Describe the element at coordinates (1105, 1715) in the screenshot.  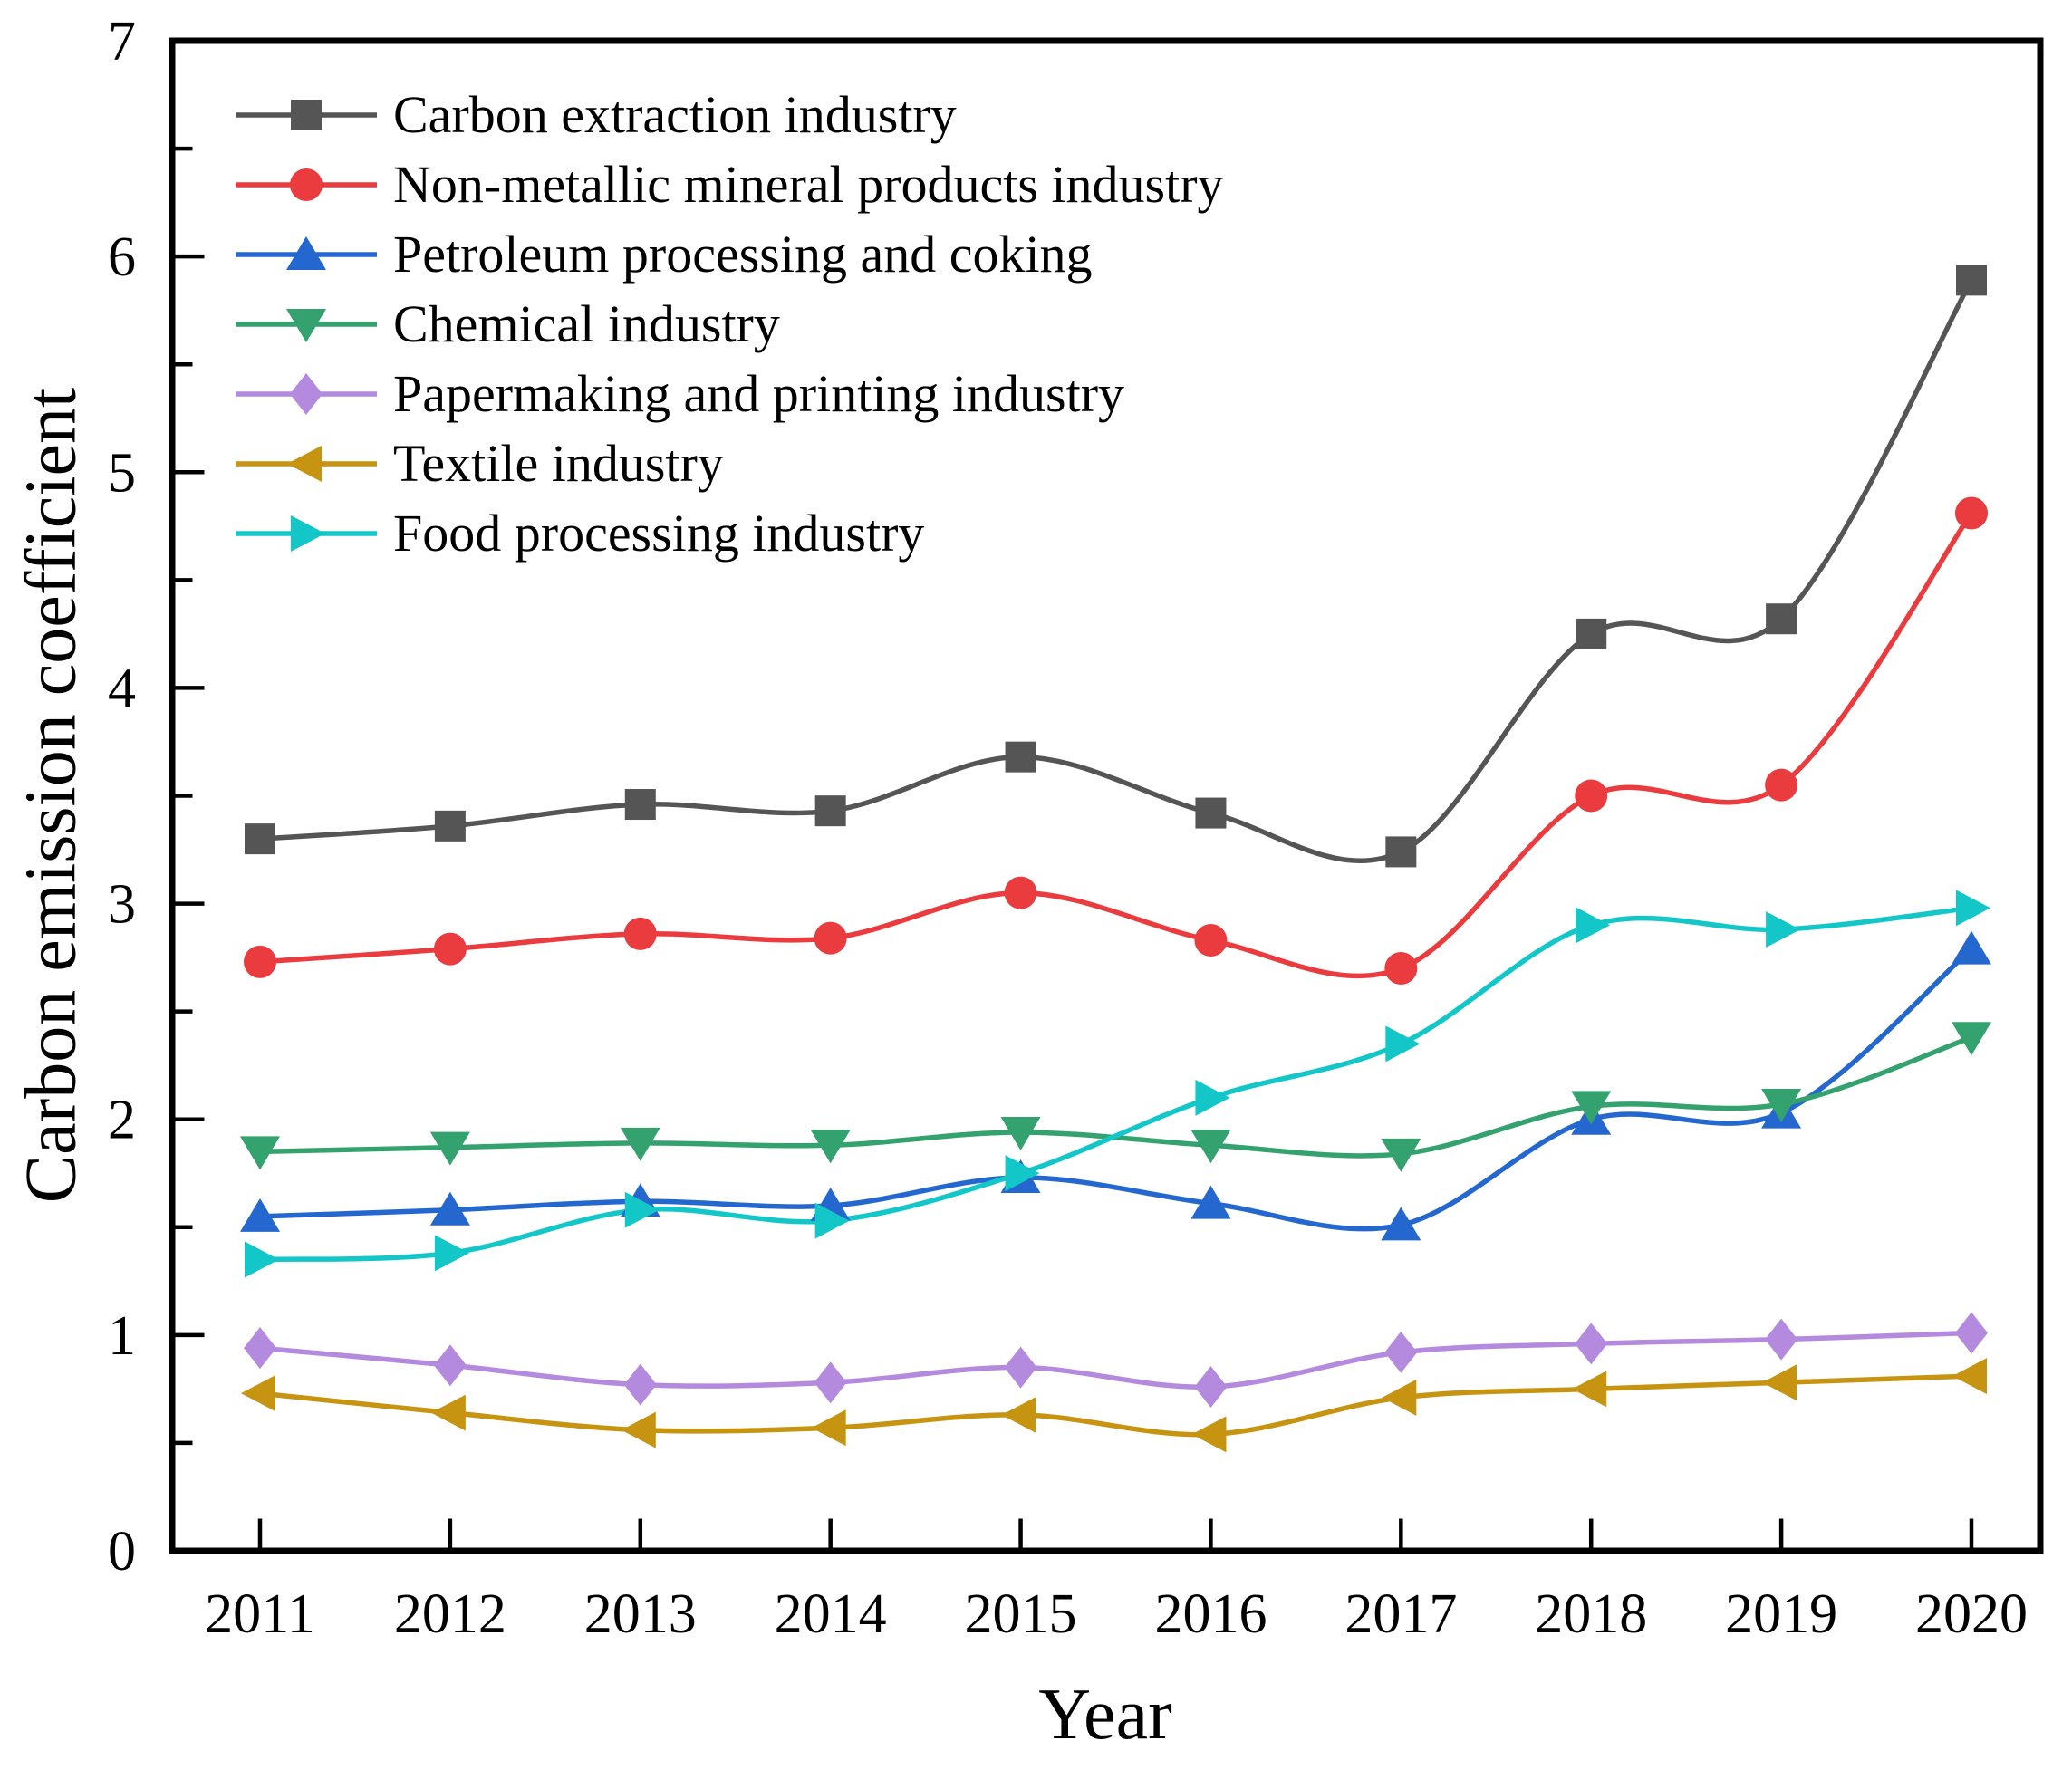
I see `x-axis-title: Year` at that location.